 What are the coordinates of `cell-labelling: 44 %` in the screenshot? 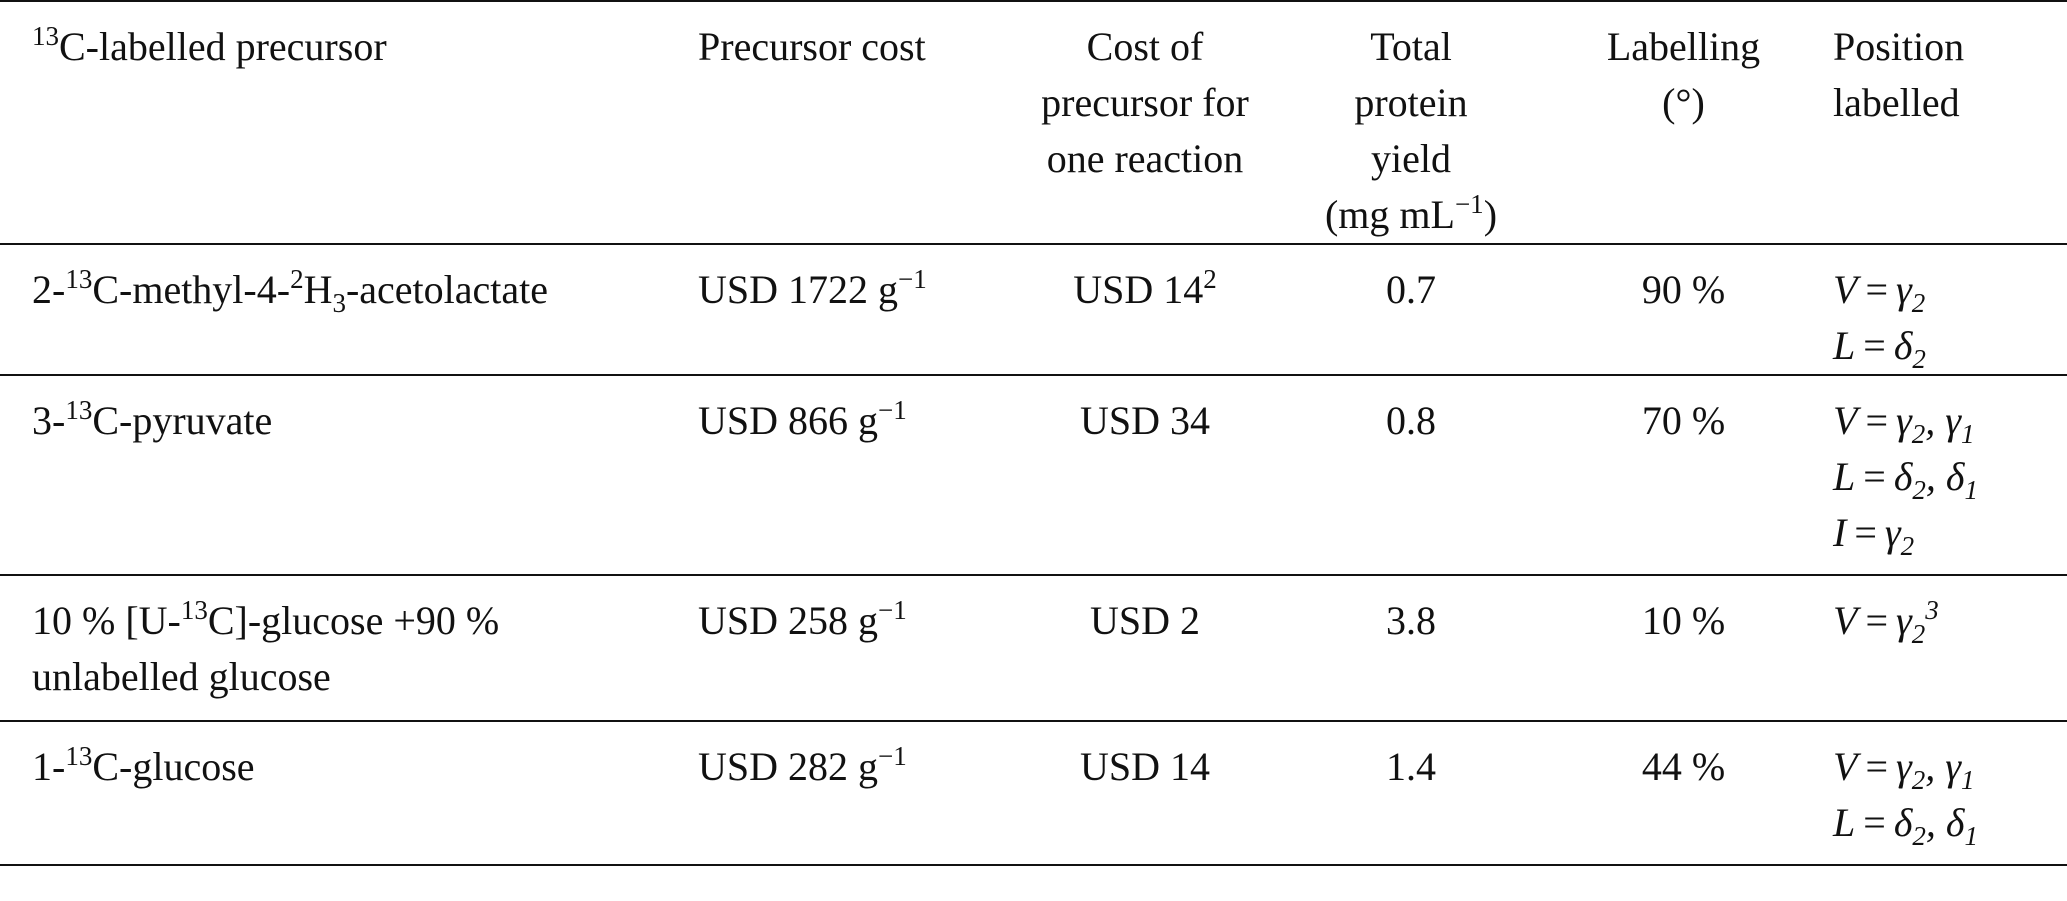 It's located at (1683, 766).